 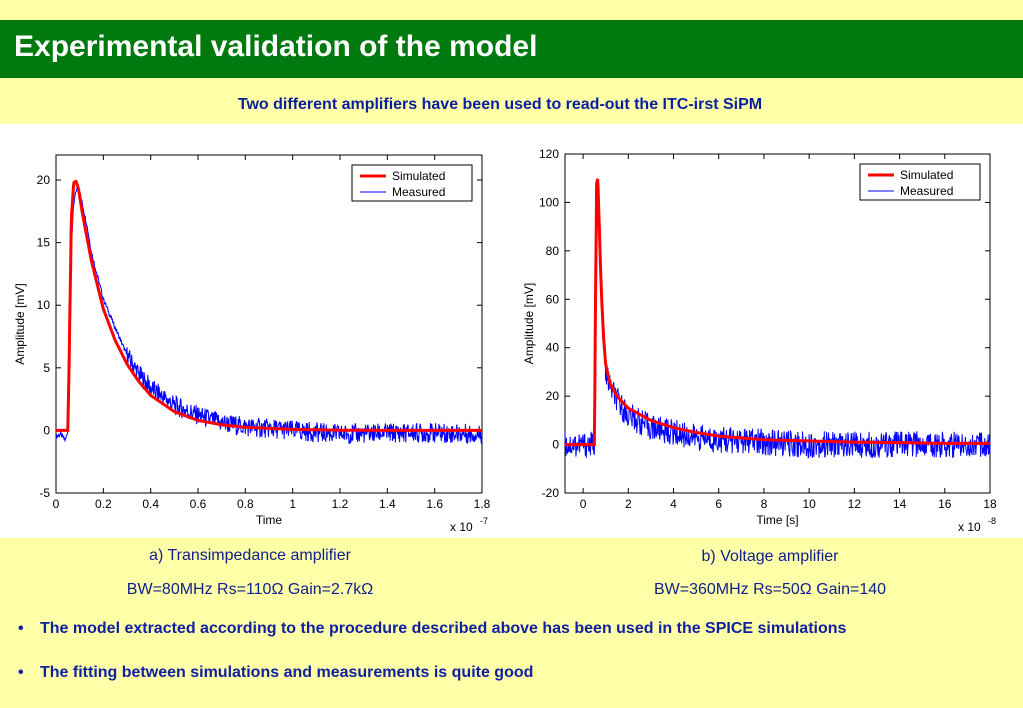 What do you see at coordinates (770, 589) in the screenshot?
I see `caption-b-params: BW=360MHz Rs=50Ω Gain=140` at bounding box center [770, 589].